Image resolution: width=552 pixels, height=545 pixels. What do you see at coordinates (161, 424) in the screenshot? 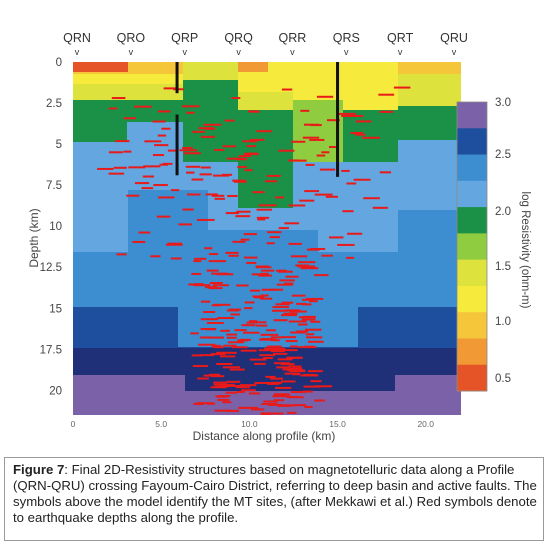
I see `x-tick-label: 5.0` at bounding box center [161, 424].